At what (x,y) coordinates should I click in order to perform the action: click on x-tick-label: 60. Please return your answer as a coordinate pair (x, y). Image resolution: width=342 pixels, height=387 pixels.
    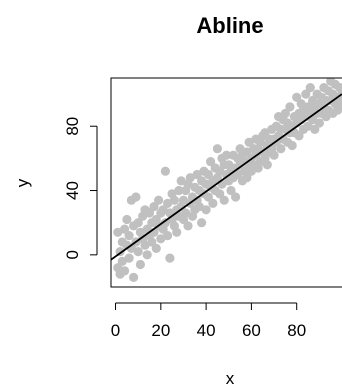
    Looking at the image, I should click on (251, 330).